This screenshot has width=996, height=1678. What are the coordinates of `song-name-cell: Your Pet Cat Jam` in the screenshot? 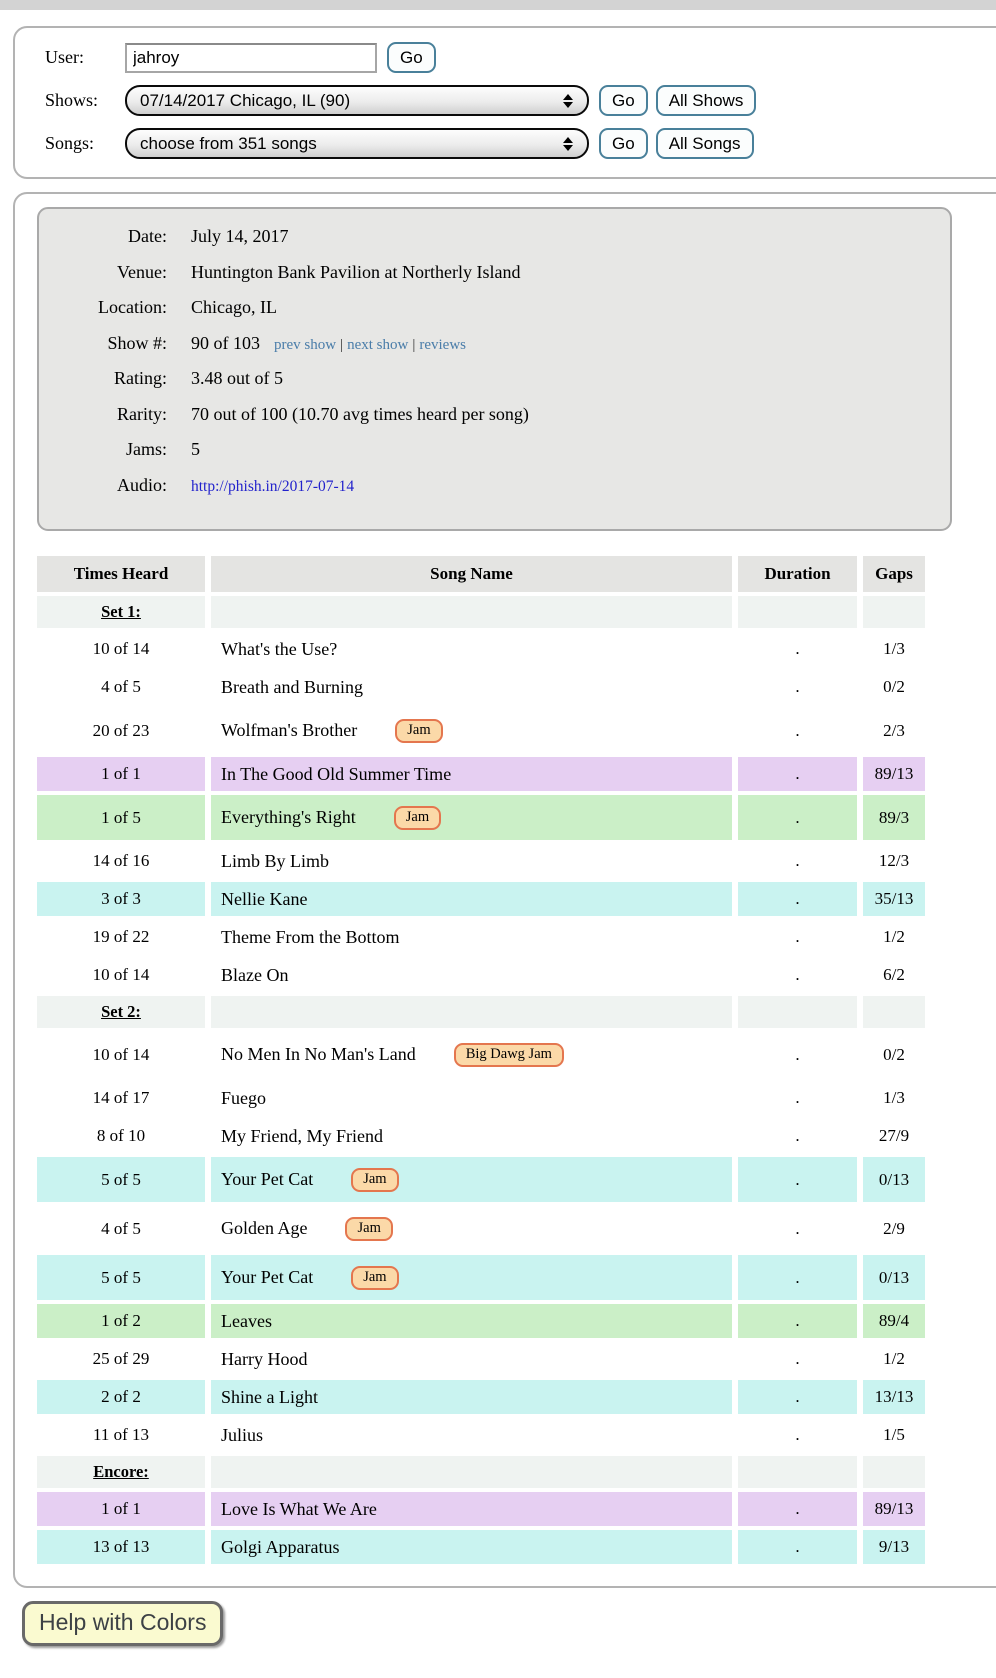 It's located at (471, 1277).